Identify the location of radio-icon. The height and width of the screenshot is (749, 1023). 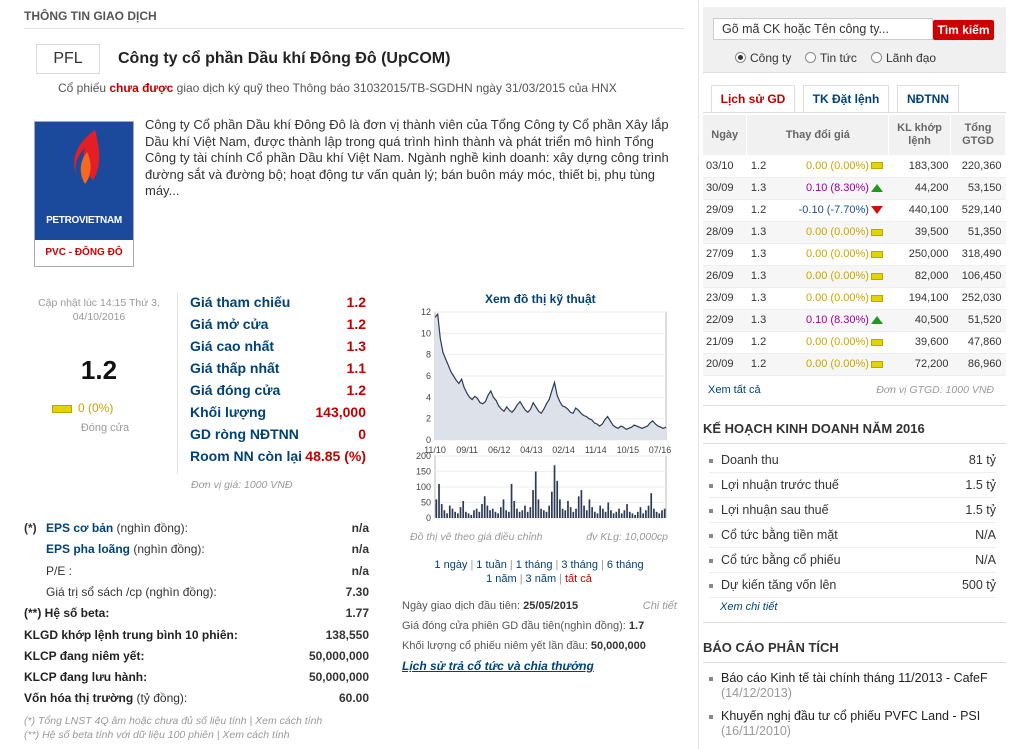
(876, 57).